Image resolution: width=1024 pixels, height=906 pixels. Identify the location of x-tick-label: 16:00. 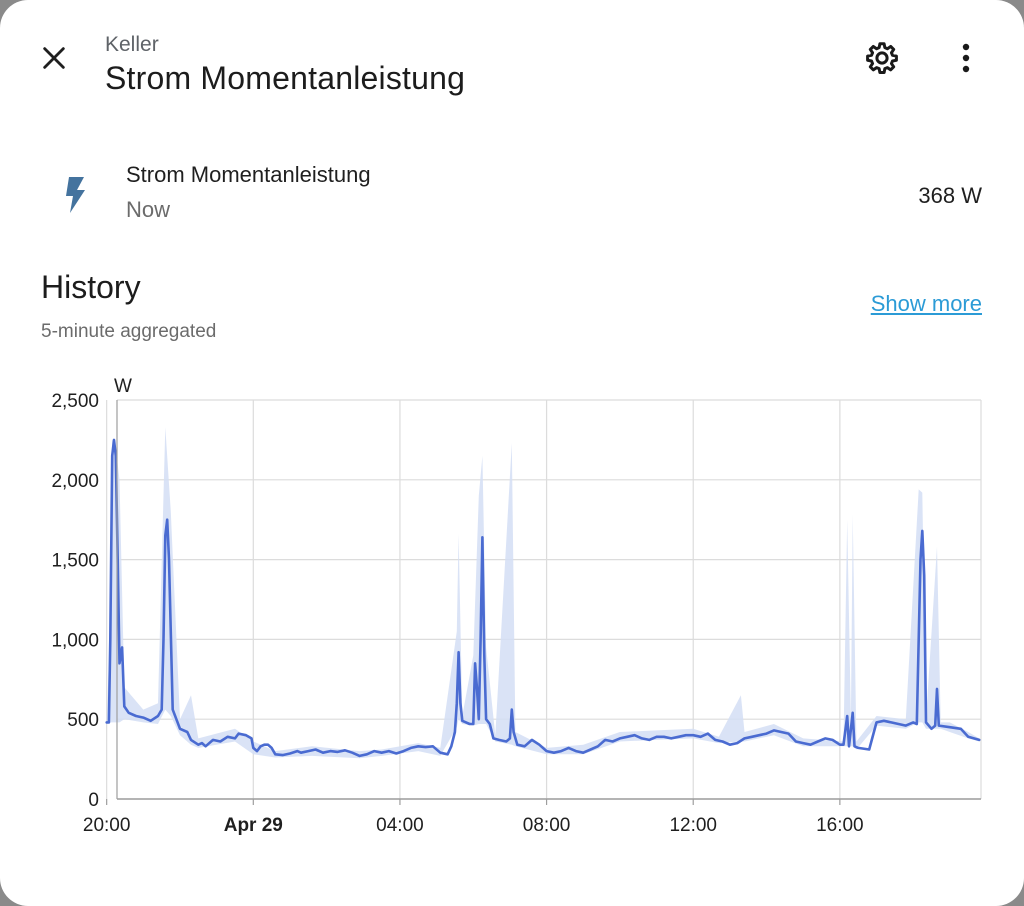
(840, 825).